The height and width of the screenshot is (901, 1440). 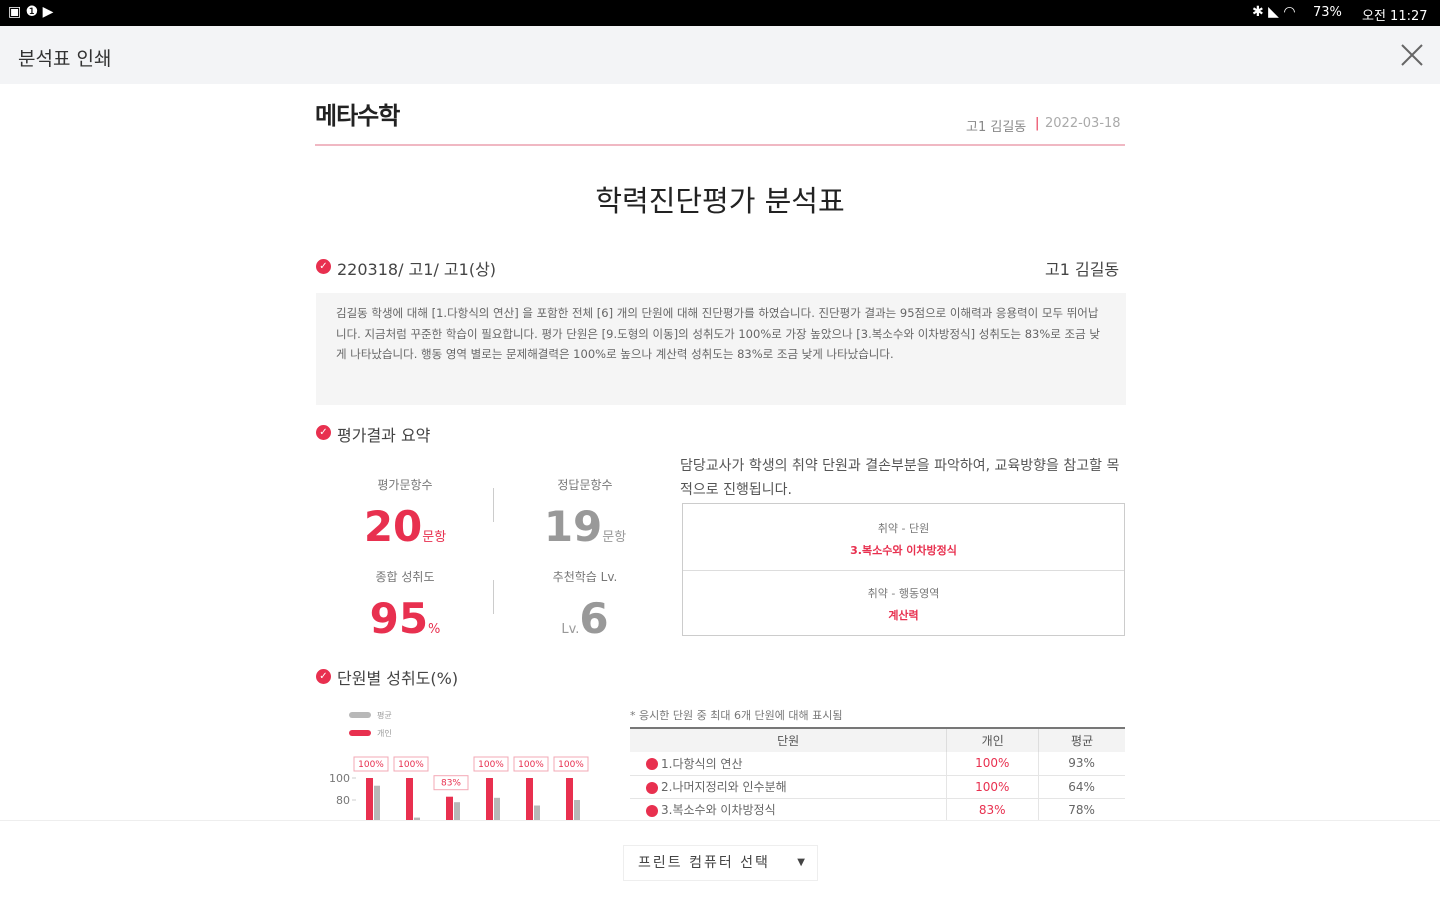 What do you see at coordinates (384, 715) in the screenshot?
I see `legend-label: 평균` at bounding box center [384, 715].